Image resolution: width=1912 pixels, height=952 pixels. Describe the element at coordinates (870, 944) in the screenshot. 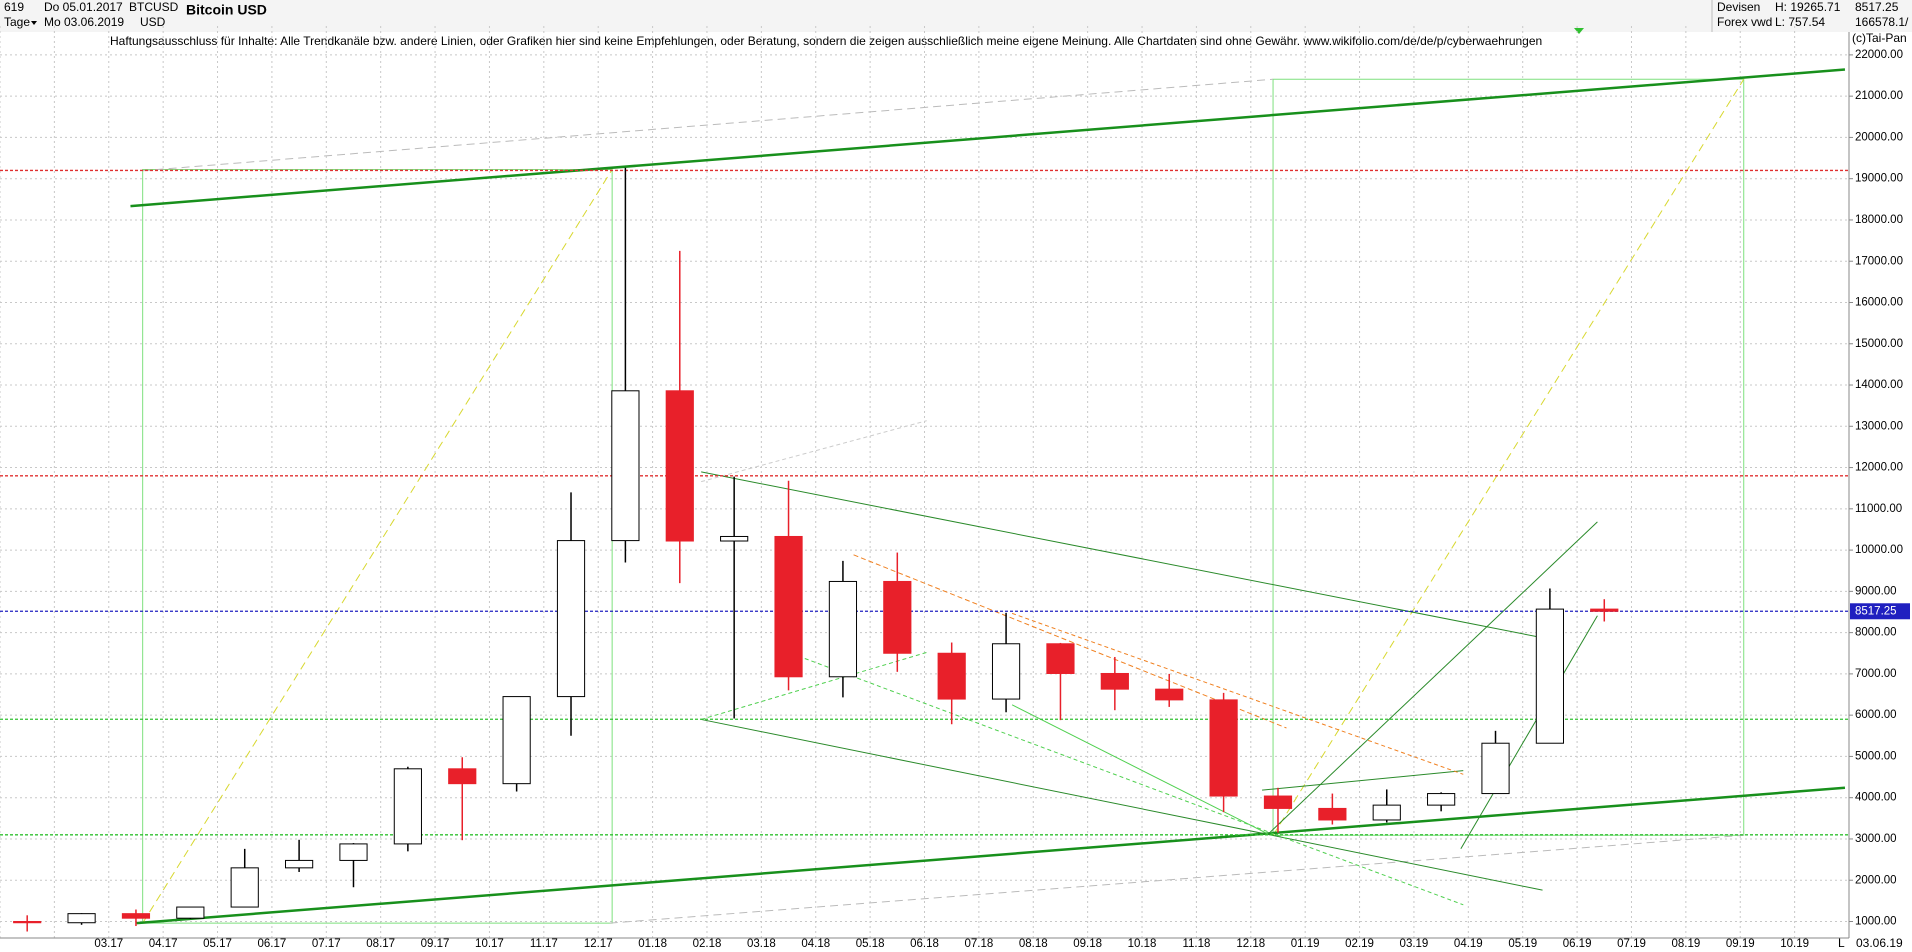

I see `x-tick-label: 05.18` at that location.